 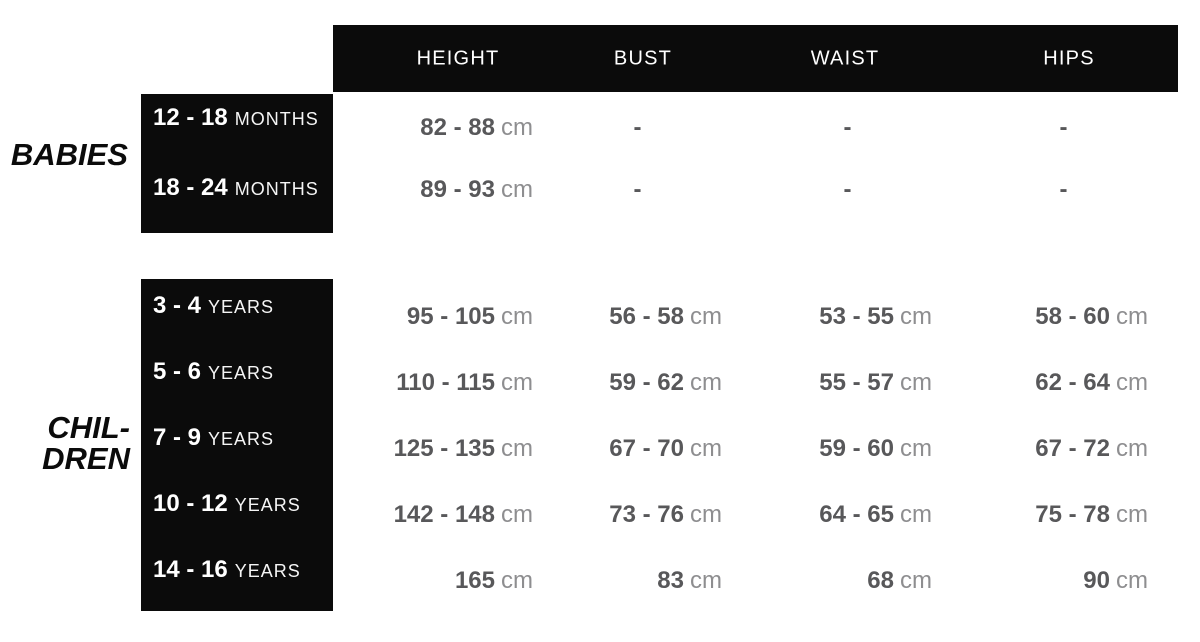 I want to click on babies-age-box: 12 - 18 MONTHS 18 - 24 MONTHS, so click(x=237, y=163).